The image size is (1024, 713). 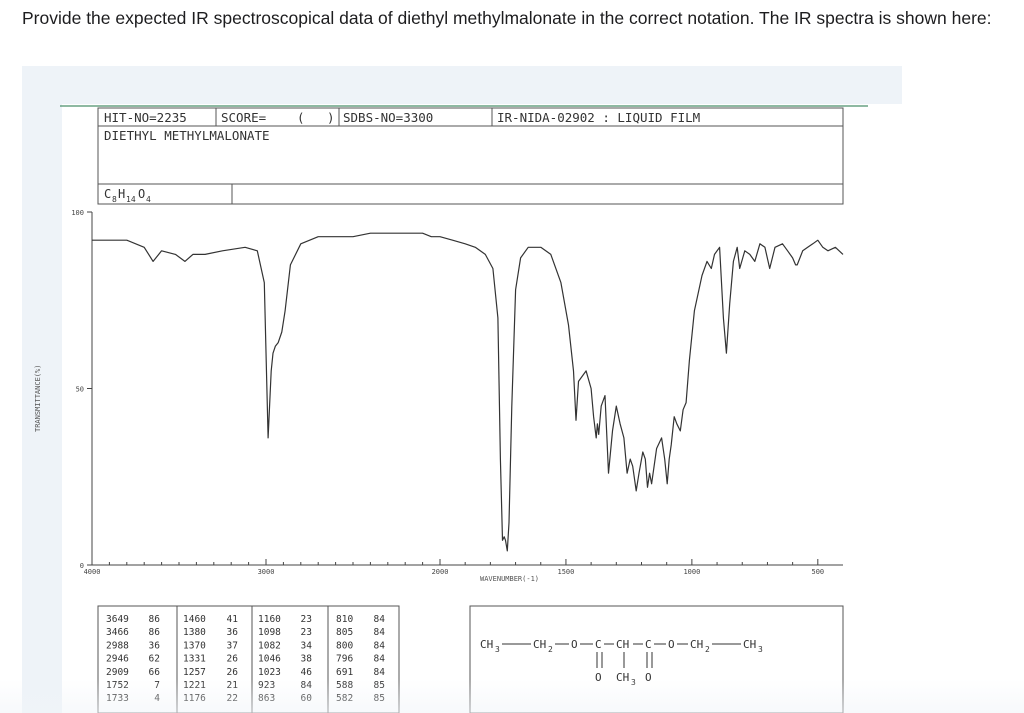 I want to click on peak-wavenumber: 1257, so click(x=194, y=672).